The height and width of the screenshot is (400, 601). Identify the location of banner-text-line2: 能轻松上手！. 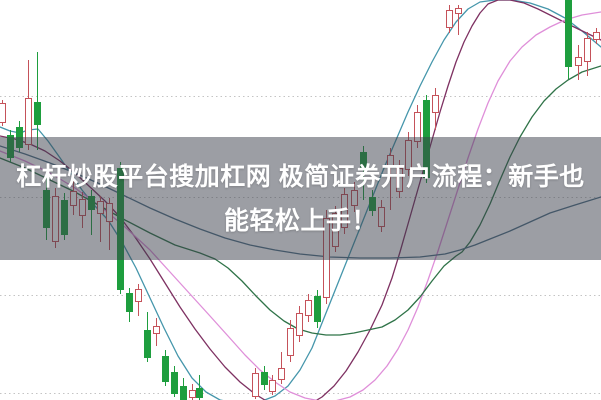
(300, 220).